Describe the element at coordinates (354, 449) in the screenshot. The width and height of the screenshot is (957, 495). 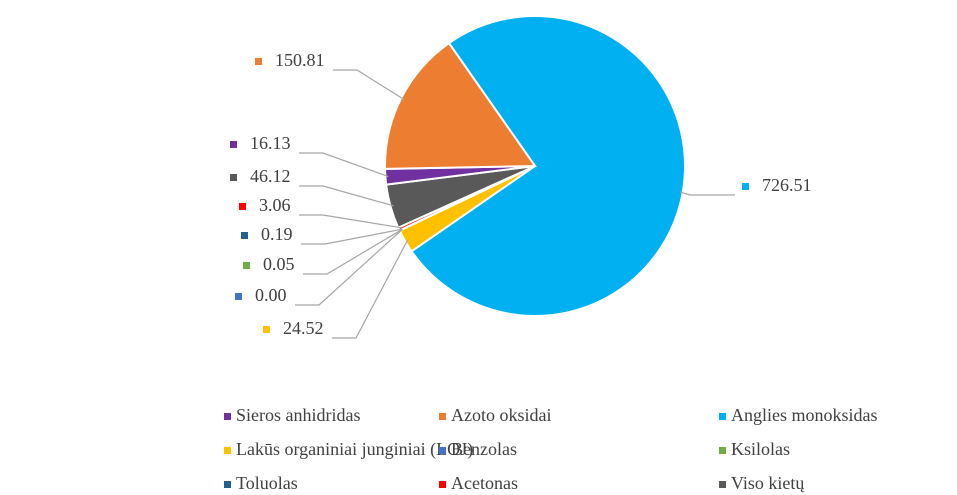
I see `legend-label: Lakūs organiniai junginiai (LOJ)` at that location.